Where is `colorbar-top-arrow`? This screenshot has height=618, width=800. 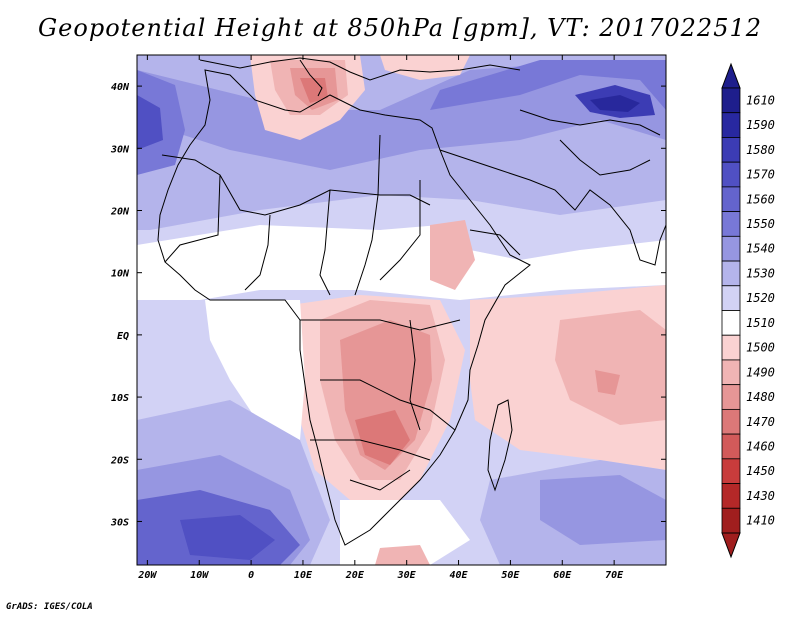 colorbar-top-arrow is located at coordinates (731, 75).